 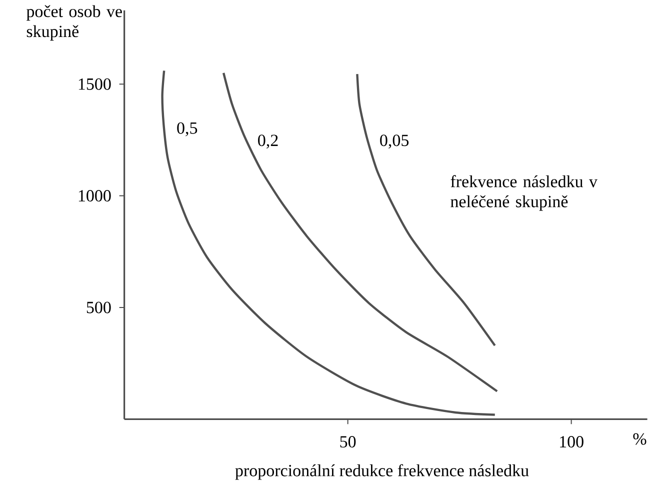 I want to click on y-tick-label: 1500, so click(x=94, y=84).